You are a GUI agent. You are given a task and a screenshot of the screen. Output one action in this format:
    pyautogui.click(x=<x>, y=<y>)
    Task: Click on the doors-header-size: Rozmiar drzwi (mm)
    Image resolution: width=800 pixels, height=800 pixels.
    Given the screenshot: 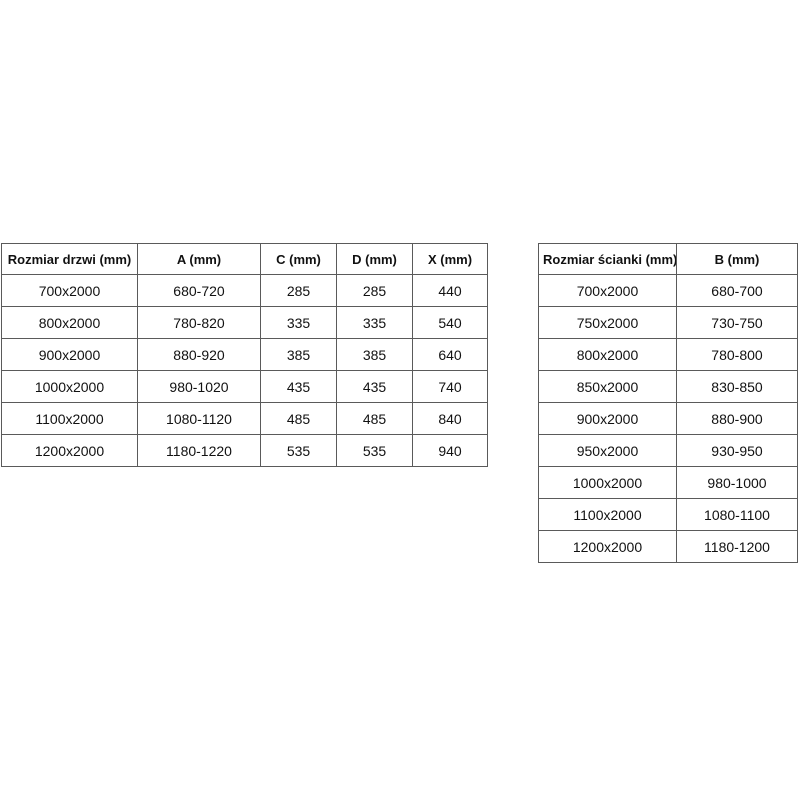 What is the action you would take?
    pyautogui.click(x=69, y=259)
    